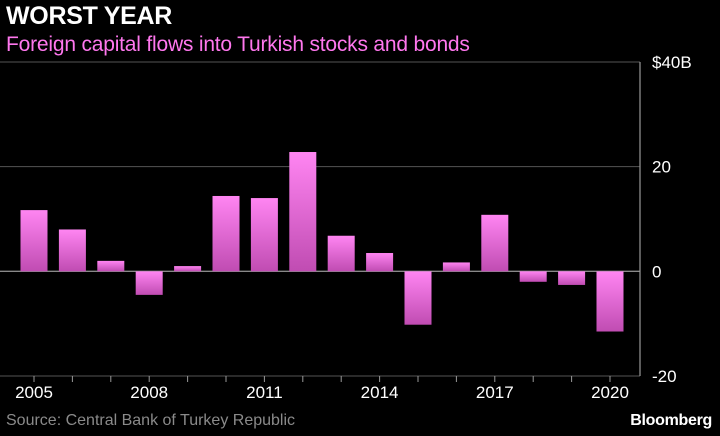  Describe the element at coordinates (672, 62) in the screenshot. I see `y-tick-label: $40B` at that location.